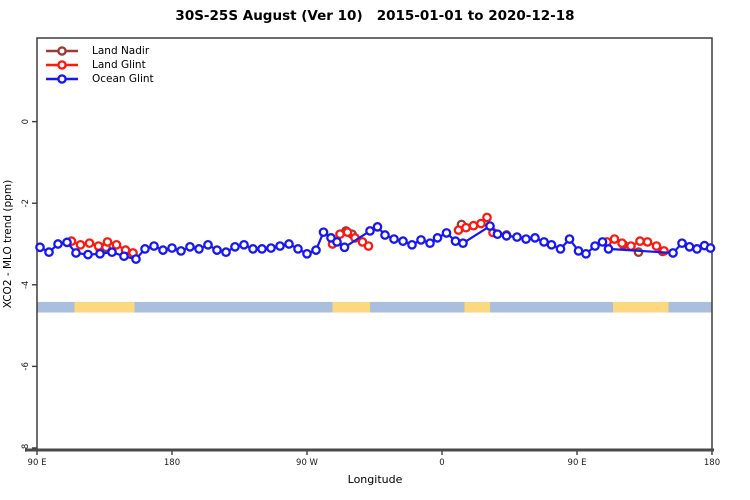 This screenshot has height=500, width=750. Describe the element at coordinates (375, 242) in the screenshot. I see `series-ocean-glint` at that location.